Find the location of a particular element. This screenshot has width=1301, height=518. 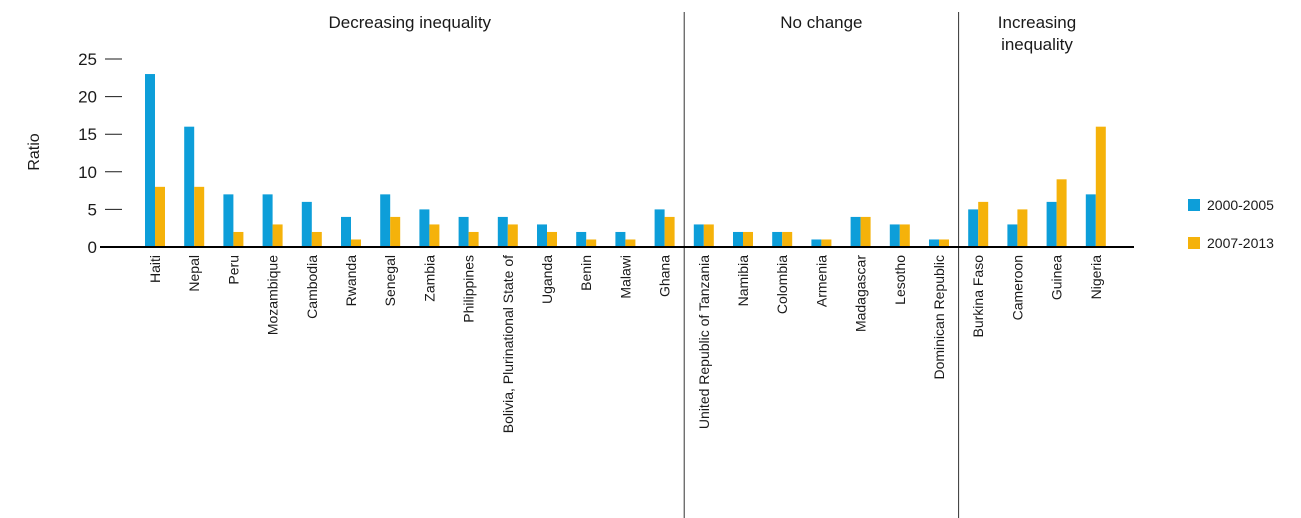

y-tick-label: 5 is located at coordinates (92, 209).